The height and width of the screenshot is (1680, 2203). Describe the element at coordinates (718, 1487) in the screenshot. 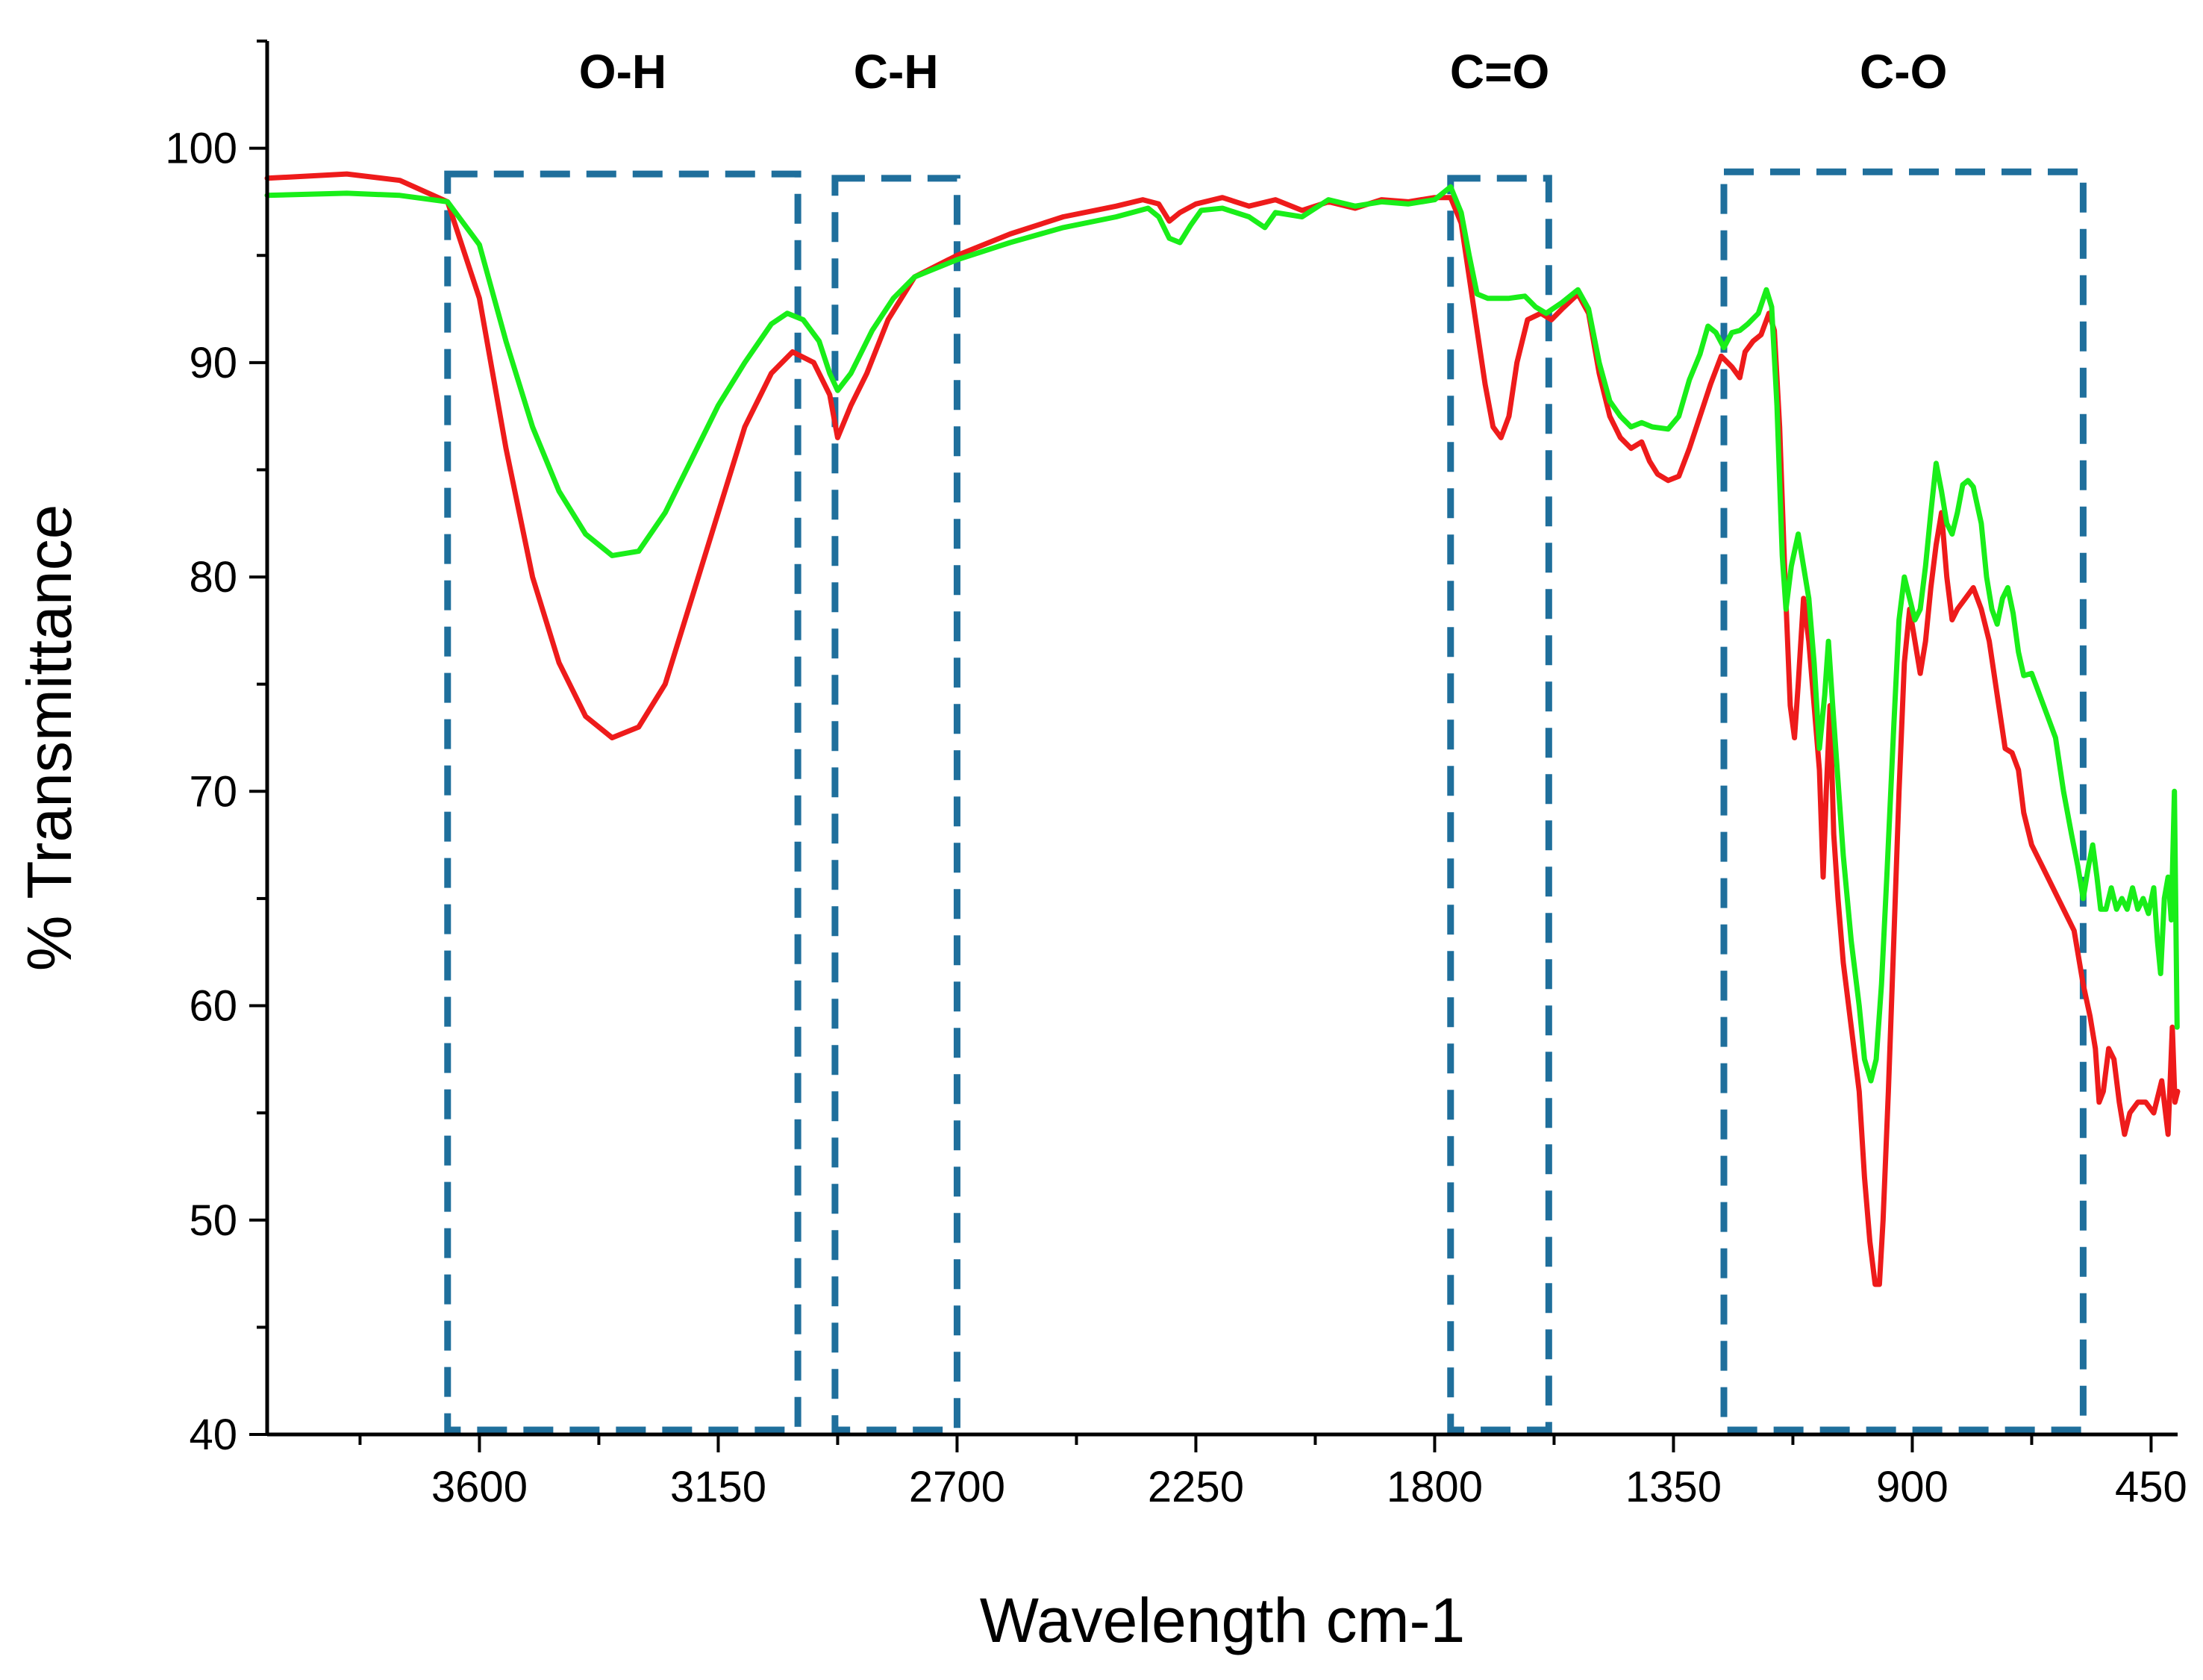

I see `x-tick-label: 3150` at that location.